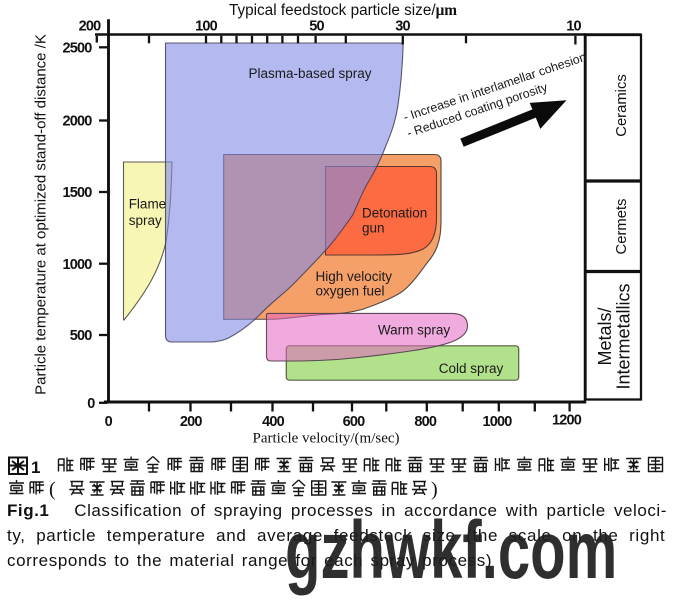 This screenshot has height=601, width=674. What do you see at coordinates (316, 27) in the screenshot?
I see `svg-text: 50` at bounding box center [316, 27].